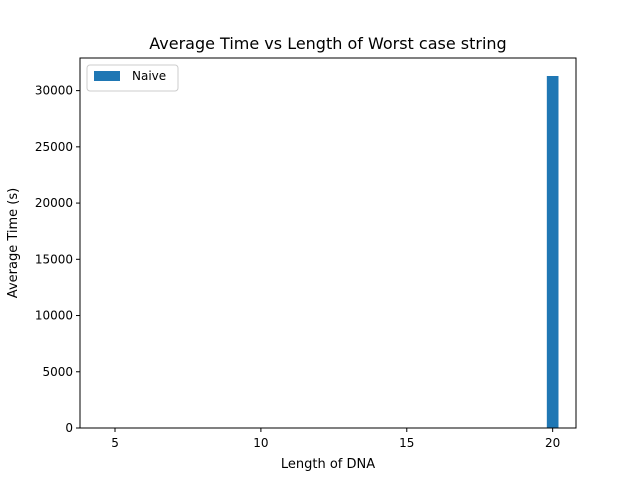 This screenshot has height=480, width=640. Describe the element at coordinates (328, 464) in the screenshot. I see `x-axis-label: Length of DNA` at that location.